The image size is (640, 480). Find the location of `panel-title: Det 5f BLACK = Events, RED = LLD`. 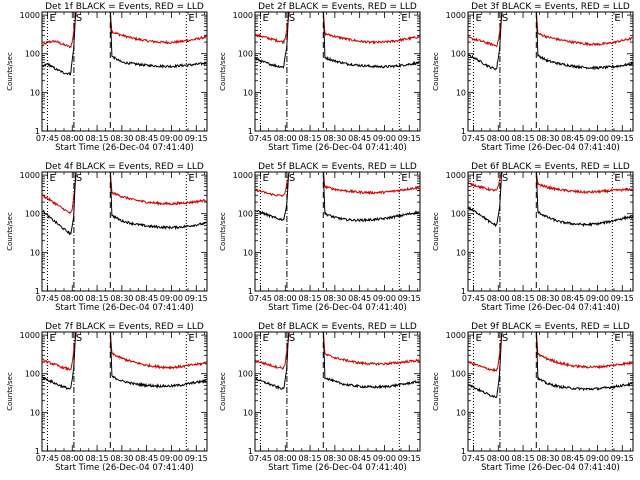

panel-title: Det 5f BLACK = Events, RED = LLD is located at coordinates (337, 167).